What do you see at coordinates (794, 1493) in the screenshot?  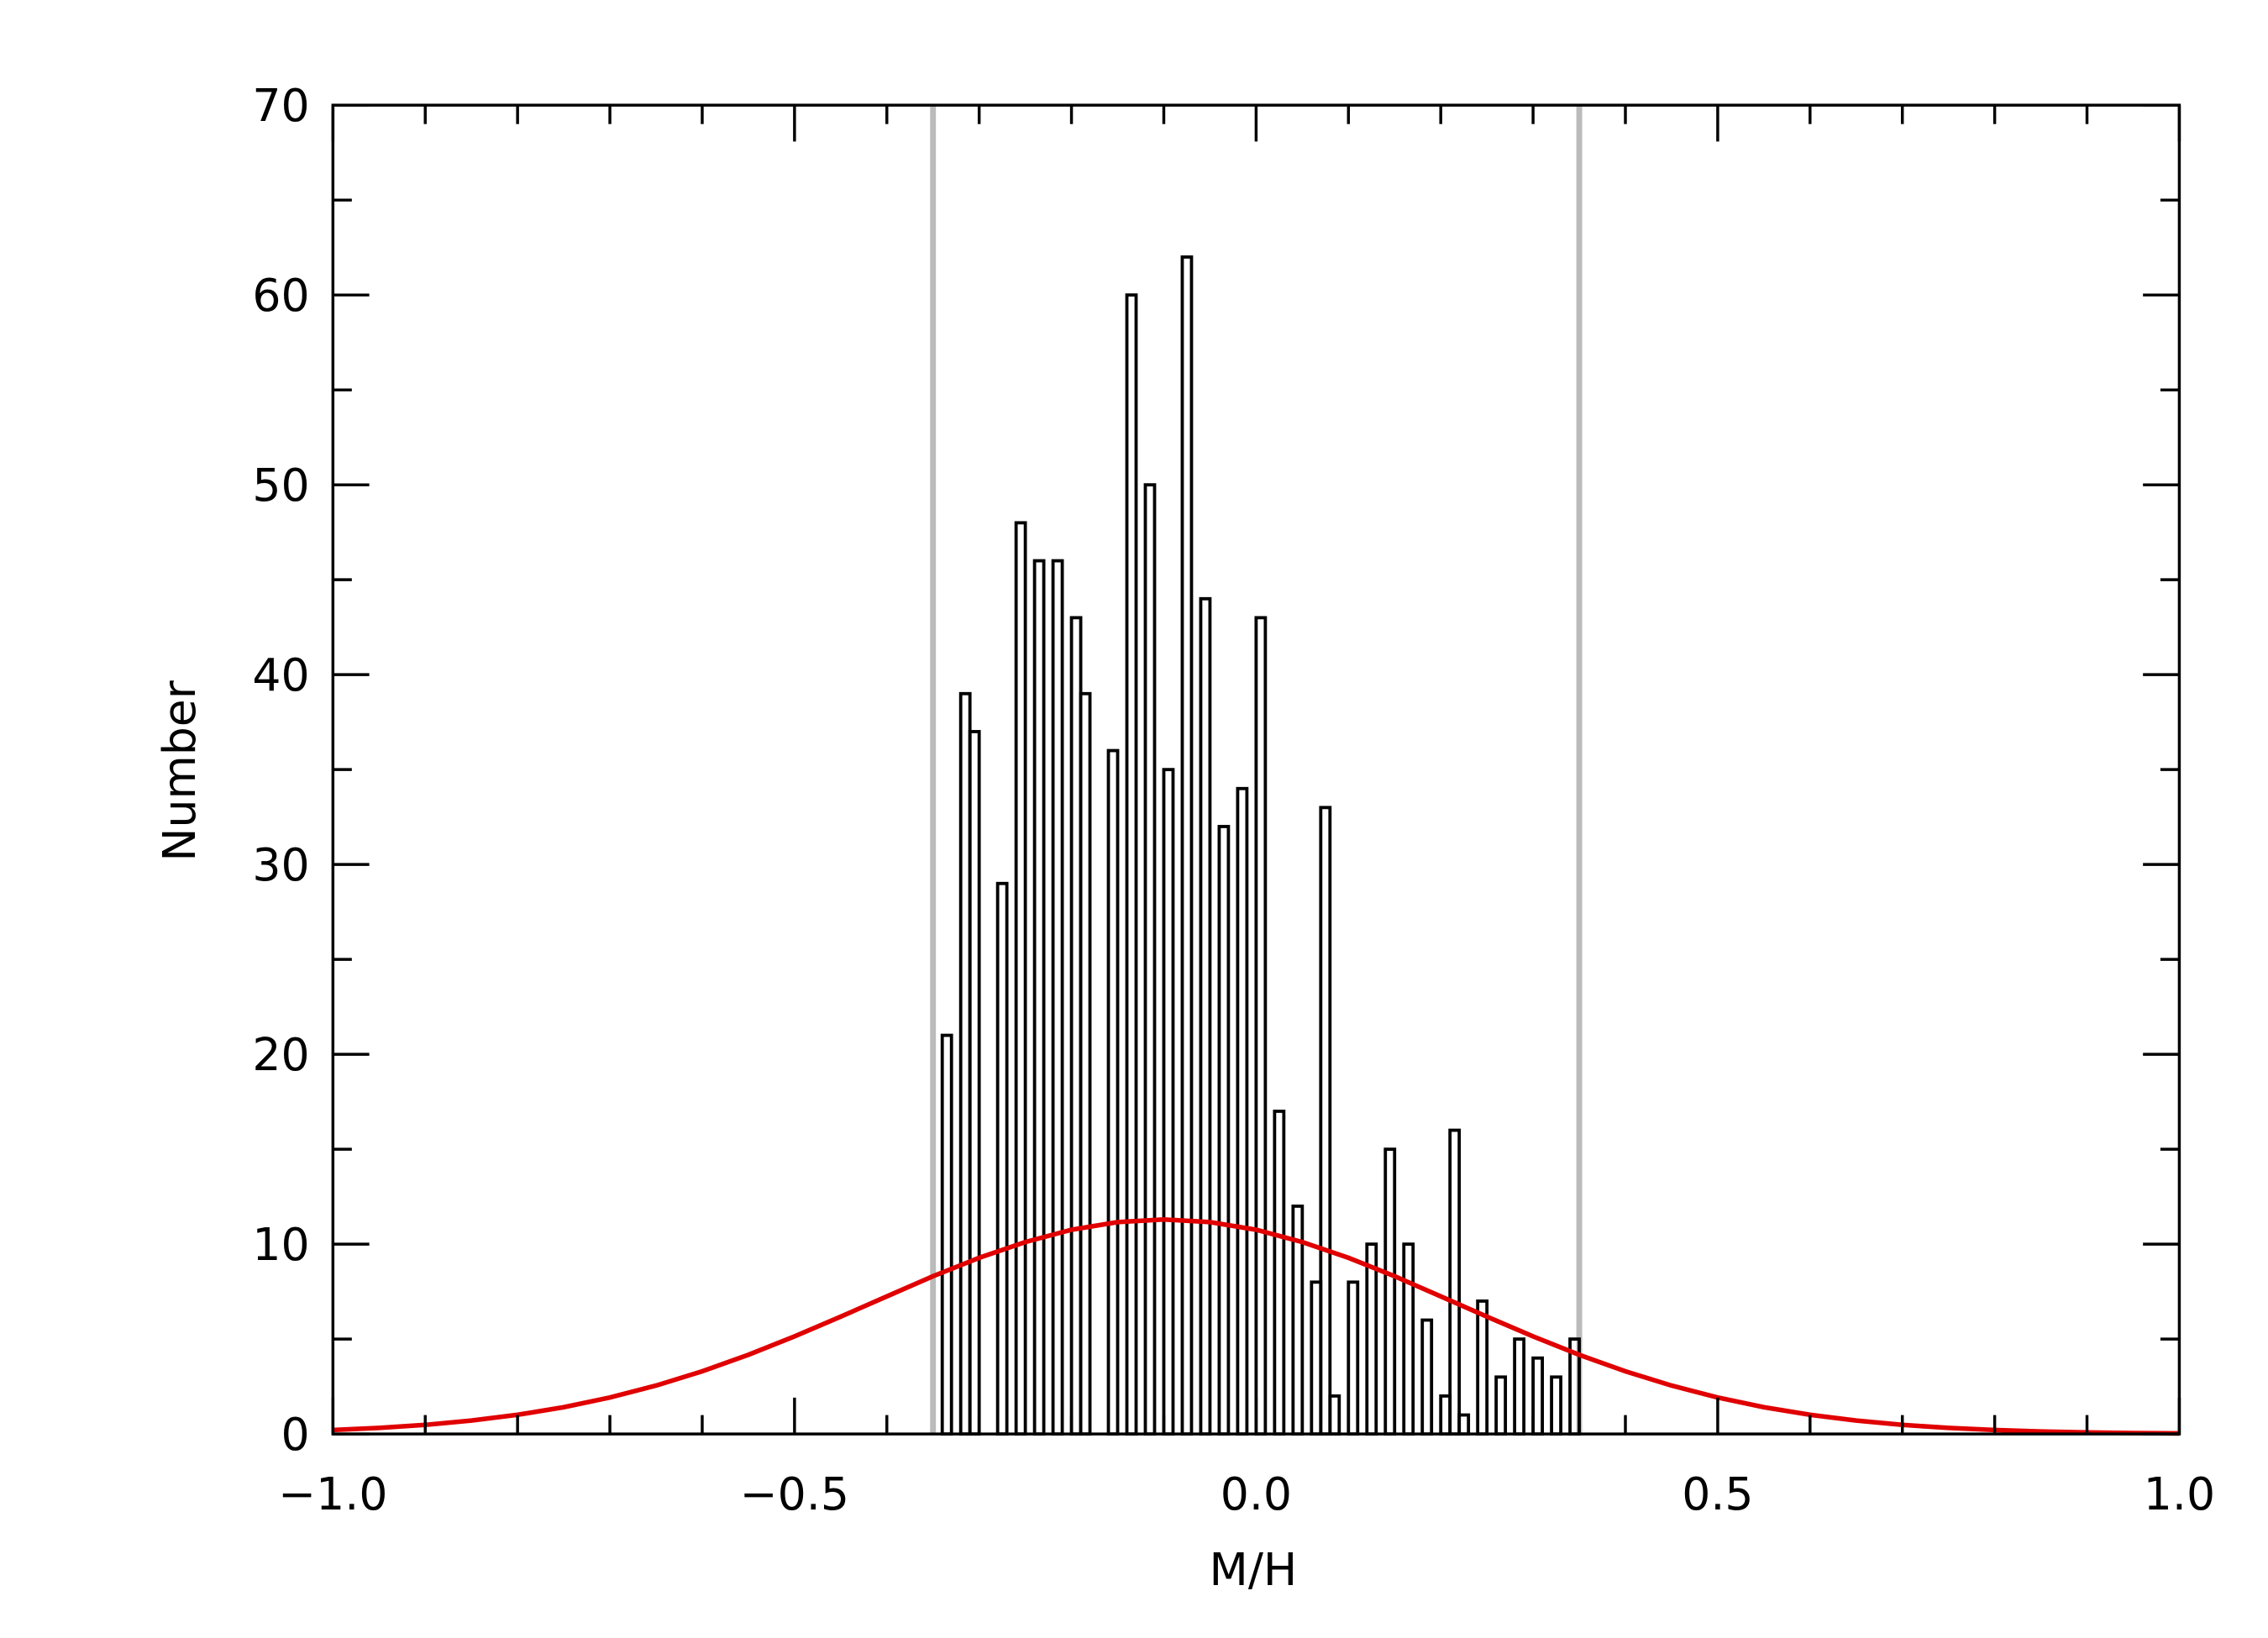 I see `x-tick-label: −0.5` at bounding box center [794, 1493].